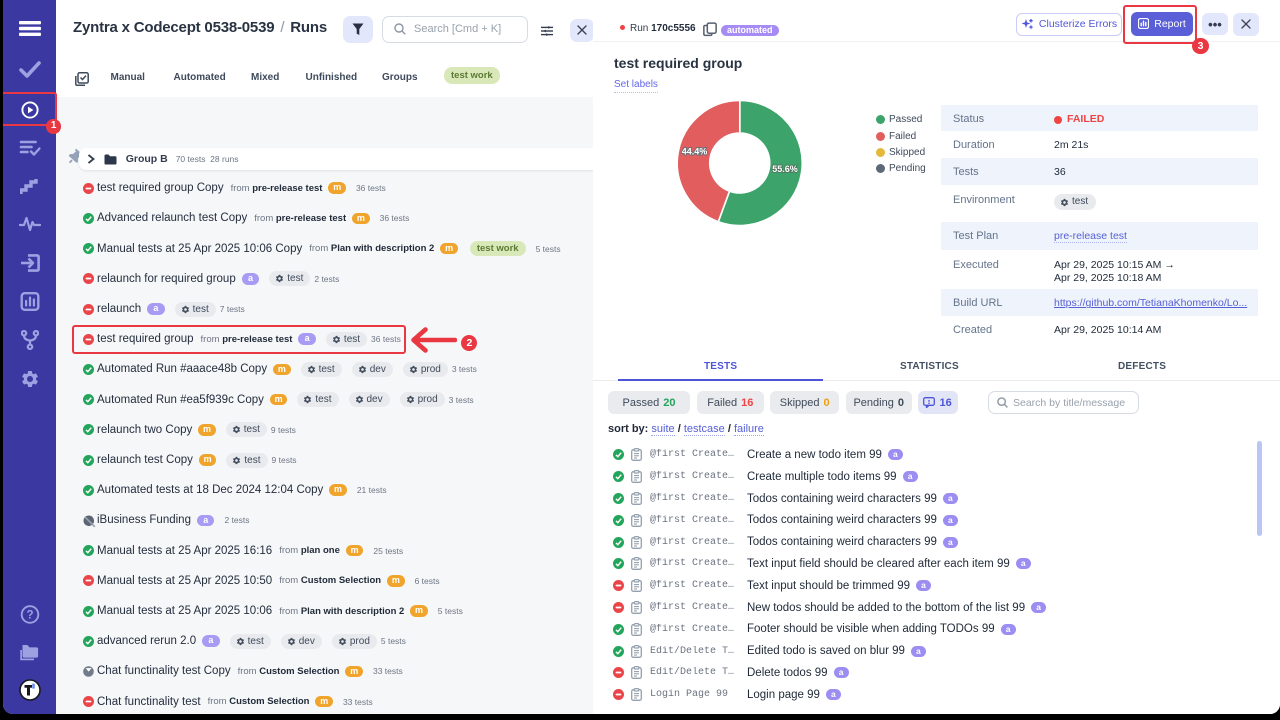 Image resolution: width=1280 pixels, height=720 pixels. What do you see at coordinates (785, 169) in the screenshot?
I see `svg-text: 55.6%` at bounding box center [785, 169].